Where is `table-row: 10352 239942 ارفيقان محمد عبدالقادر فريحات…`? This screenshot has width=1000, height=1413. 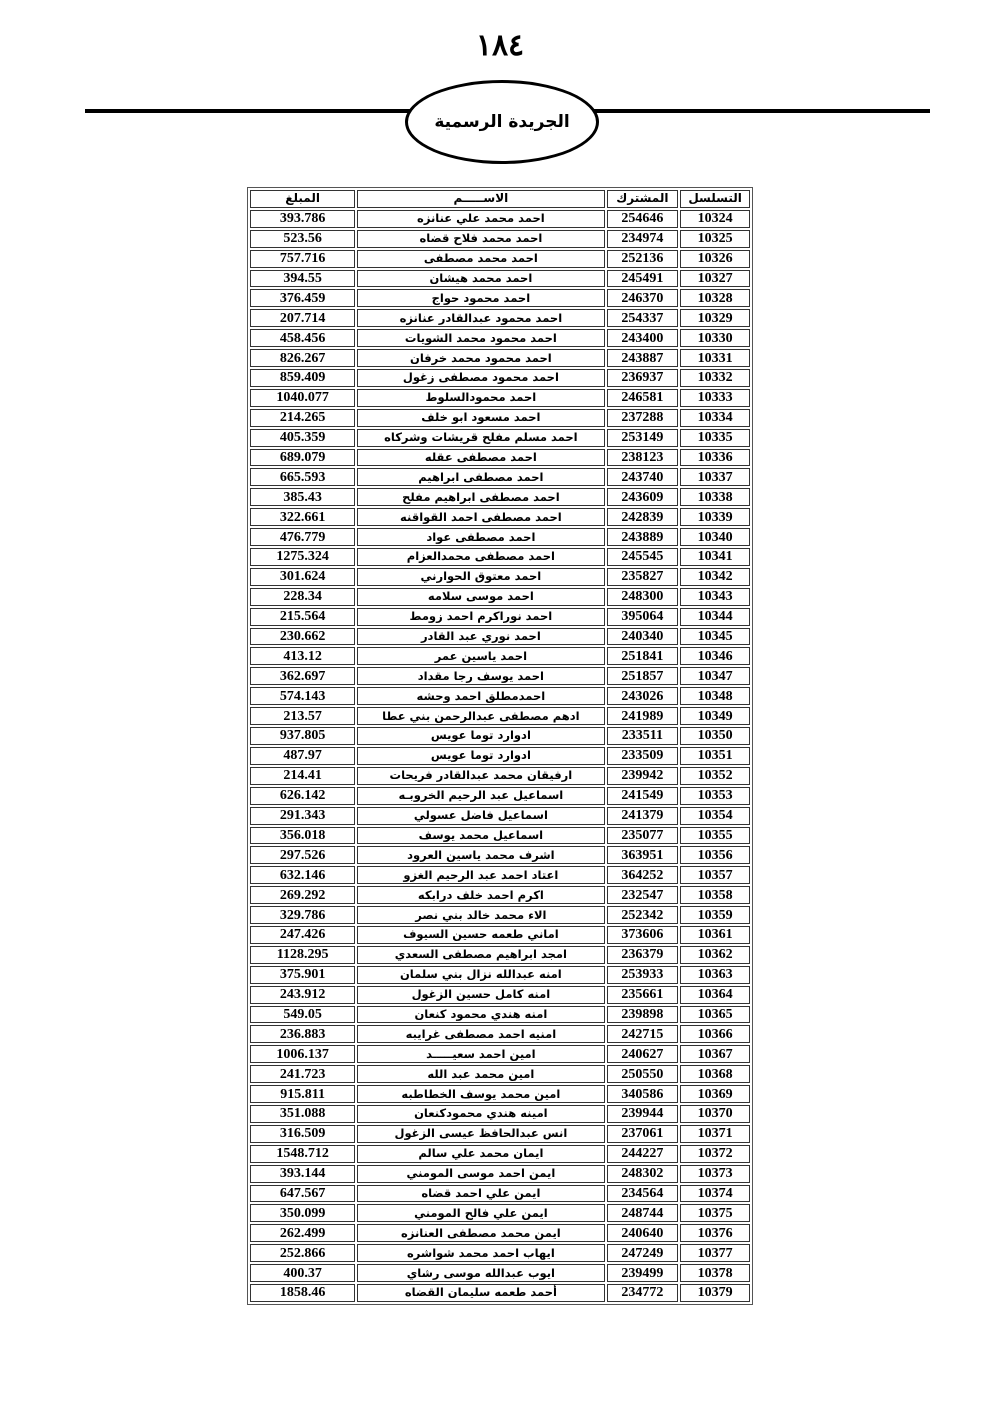
table-row: 10352 239942 ارفيقان محمد عبدالقادر فريحات… is located at coordinates (500, 775).